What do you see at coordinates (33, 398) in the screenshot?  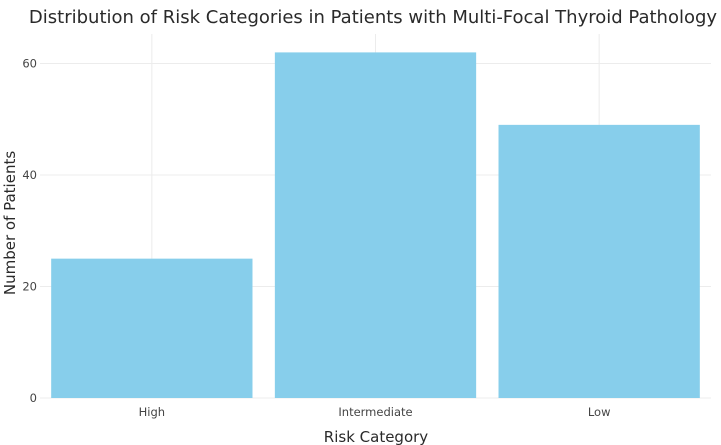 I see `y-tick-label: 0` at bounding box center [33, 398].